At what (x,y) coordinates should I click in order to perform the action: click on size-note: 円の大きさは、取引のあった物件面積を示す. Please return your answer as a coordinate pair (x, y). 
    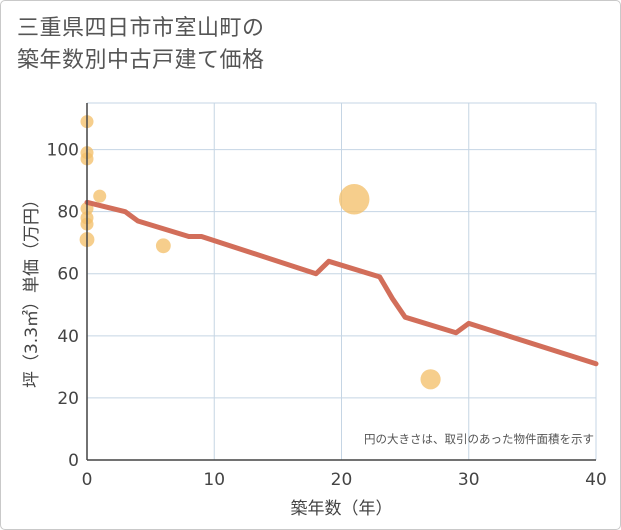
    Looking at the image, I should click on (479, 439).